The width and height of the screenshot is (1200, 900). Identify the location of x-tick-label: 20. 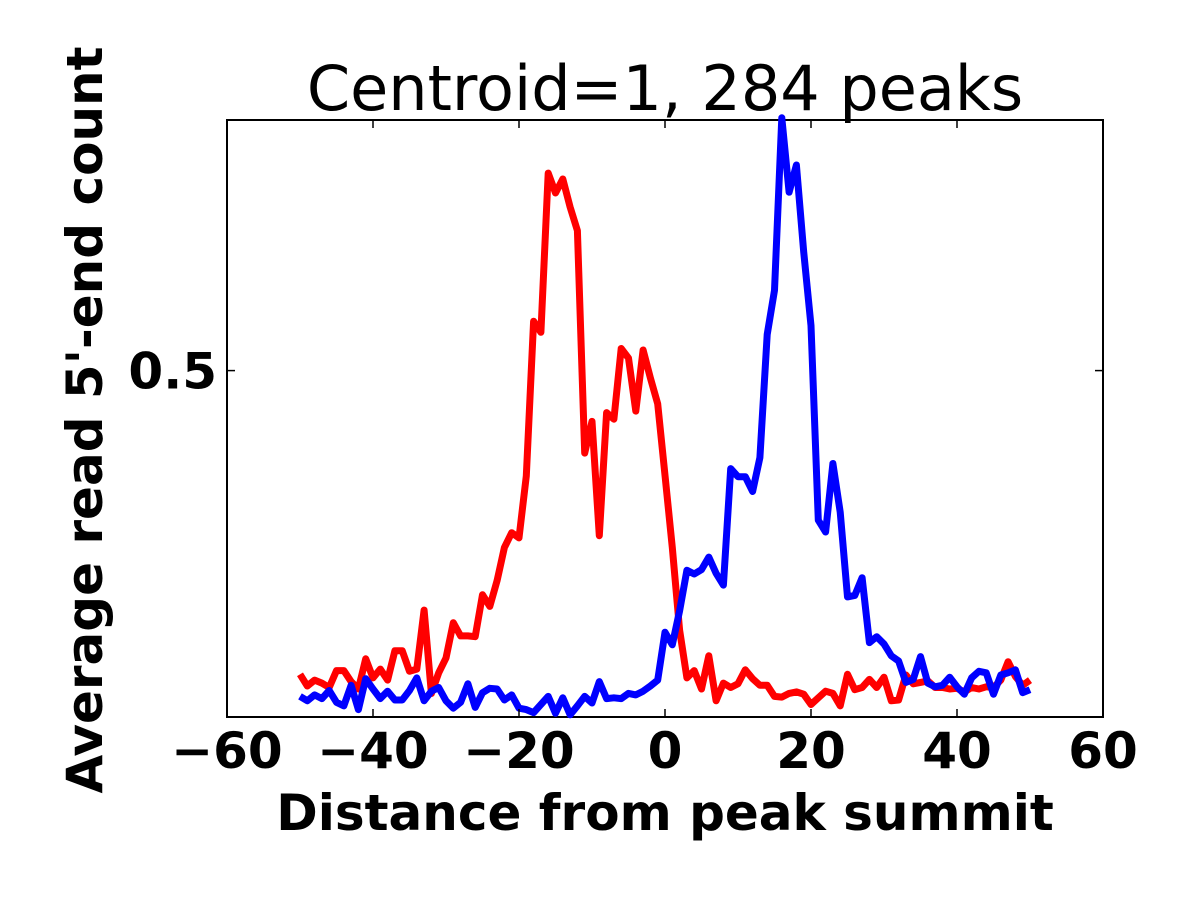
(811, 751).